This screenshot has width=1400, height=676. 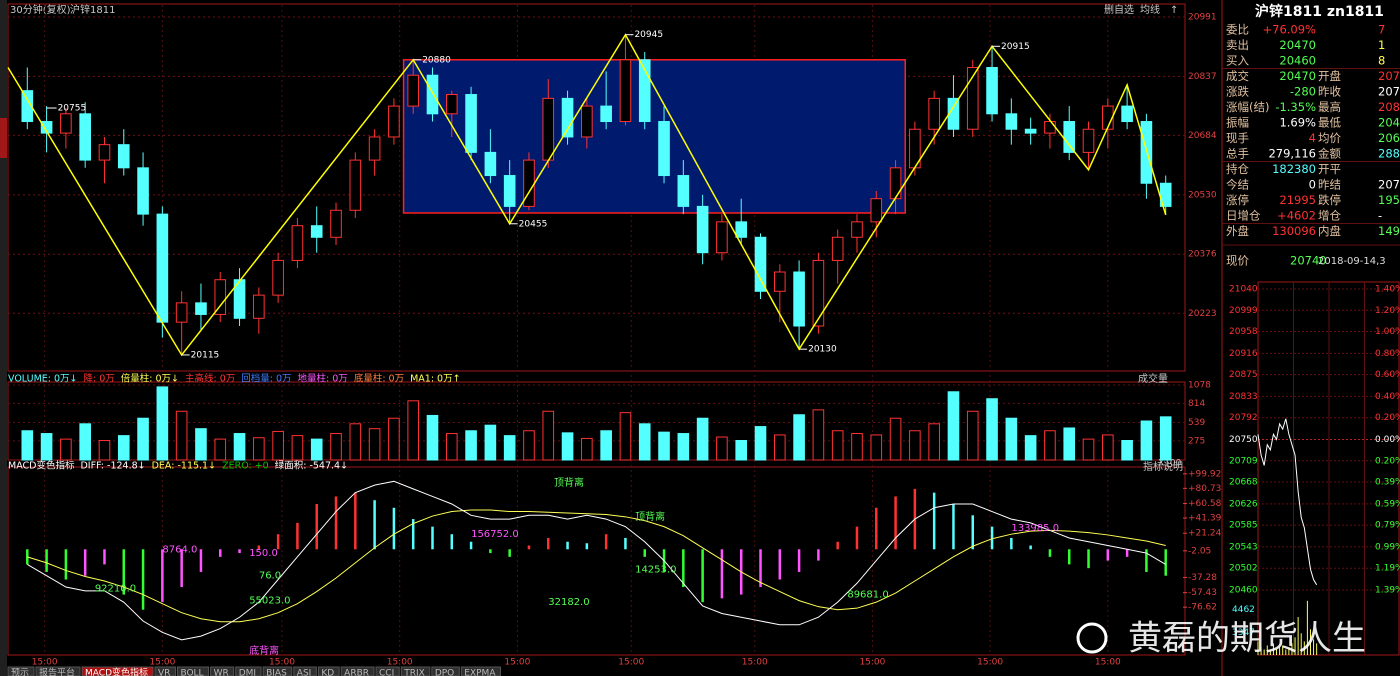 What do you see at coordinates (596, 566) in the screenshot?
I see `dea-line` at bounding box center [596, 566].